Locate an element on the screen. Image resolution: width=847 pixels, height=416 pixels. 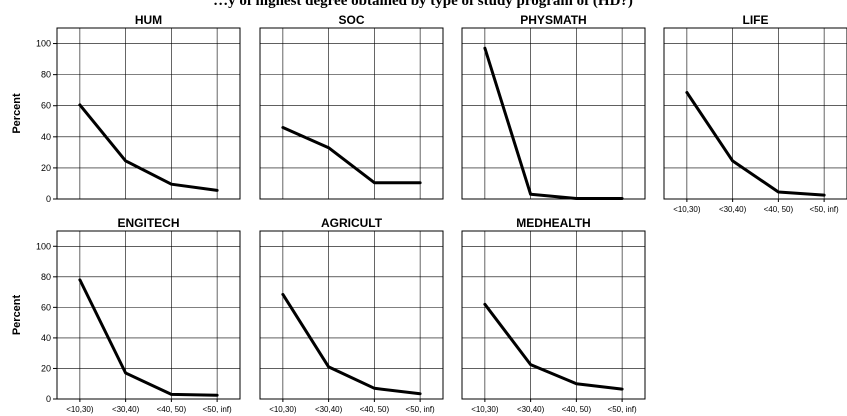
panel-title: LIFE is located at coordinates (756, 20).